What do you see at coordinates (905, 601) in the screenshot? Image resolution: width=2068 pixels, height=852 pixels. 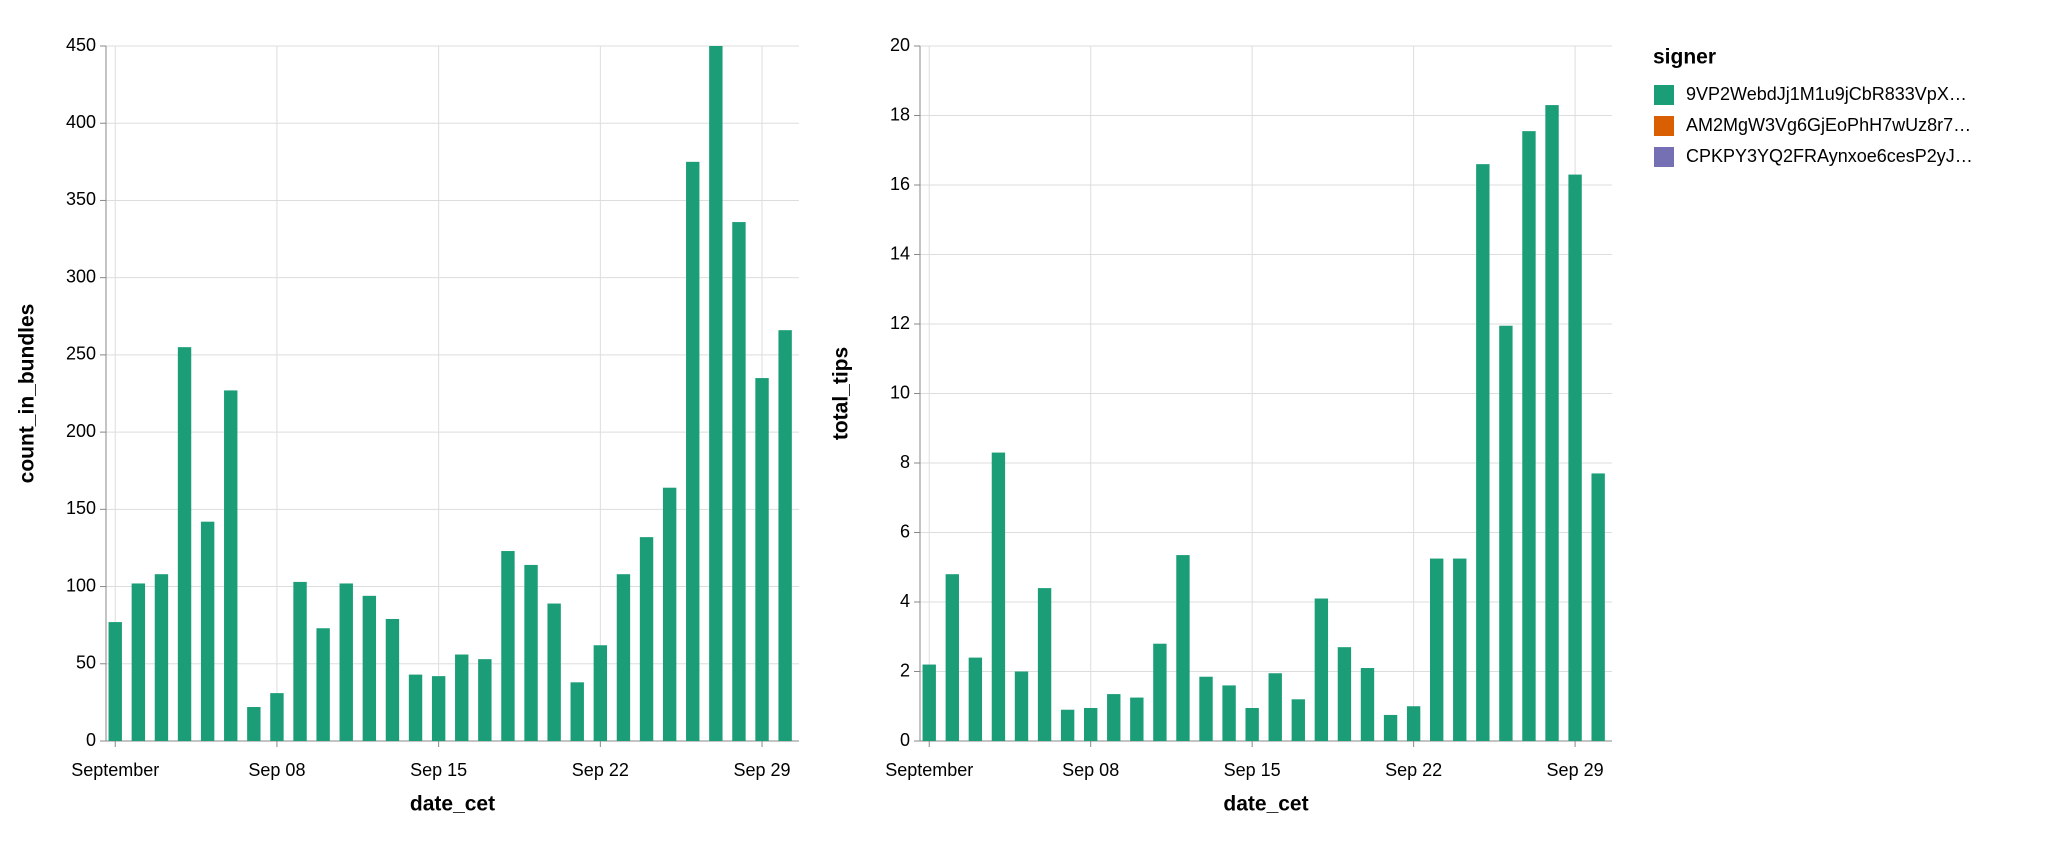 I see `y-tick-label: 4` at bounding box center [905, 601].